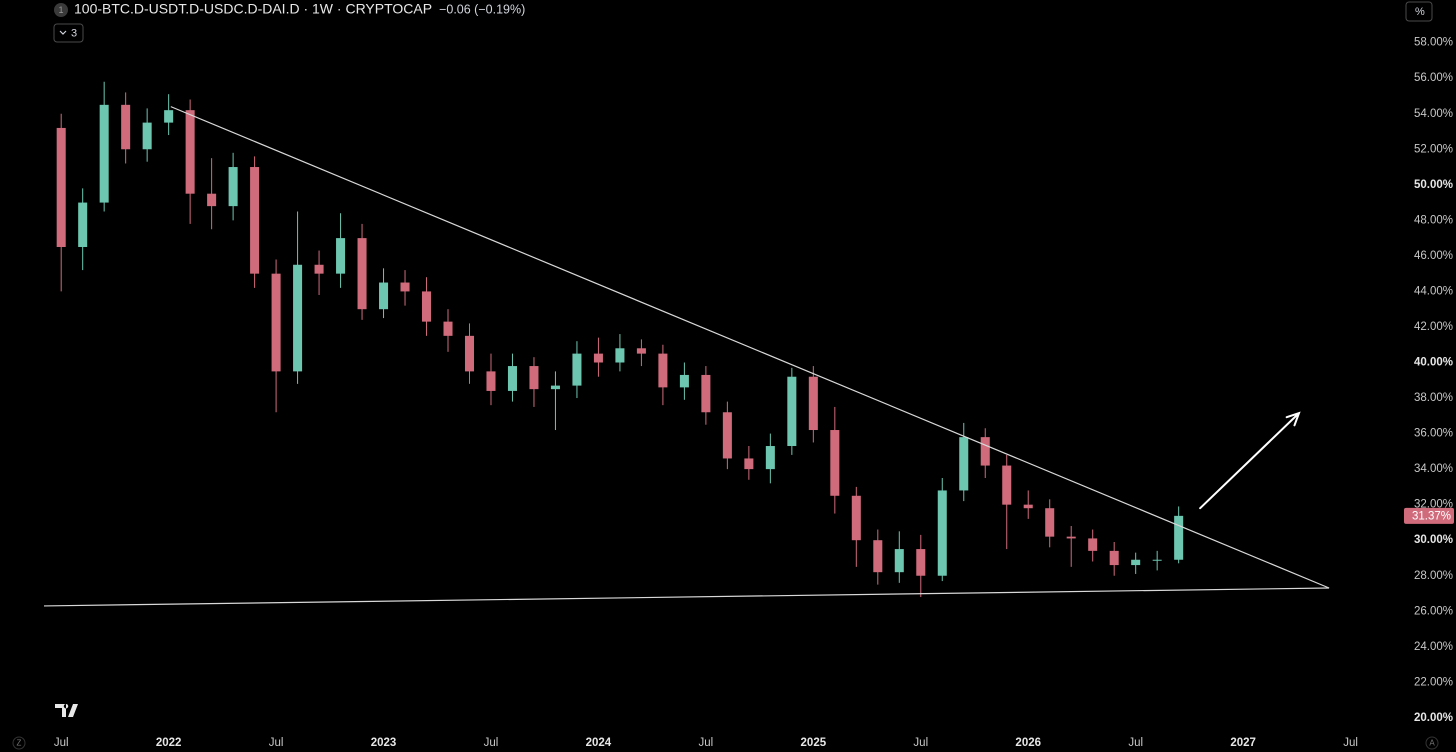 This screenshot has height=752, width=1456. I want to click on y-tick-label: 34.00%, so click(1433, 469).